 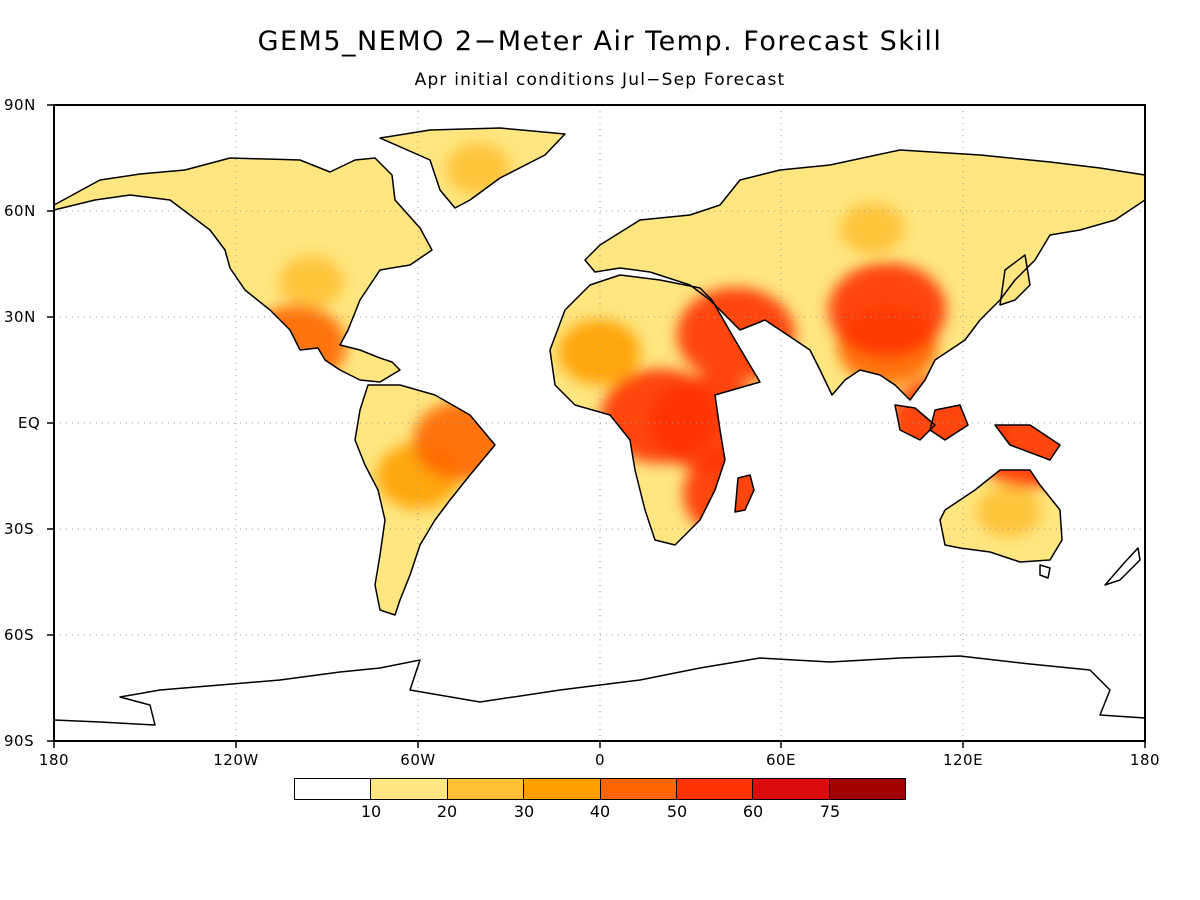 What do you see at coordinates (600, 80) in the screenshot?
I see `chart-subtitle: Apr initial conditions Jul−Sep Forecast` at bounding box center [600, 80].